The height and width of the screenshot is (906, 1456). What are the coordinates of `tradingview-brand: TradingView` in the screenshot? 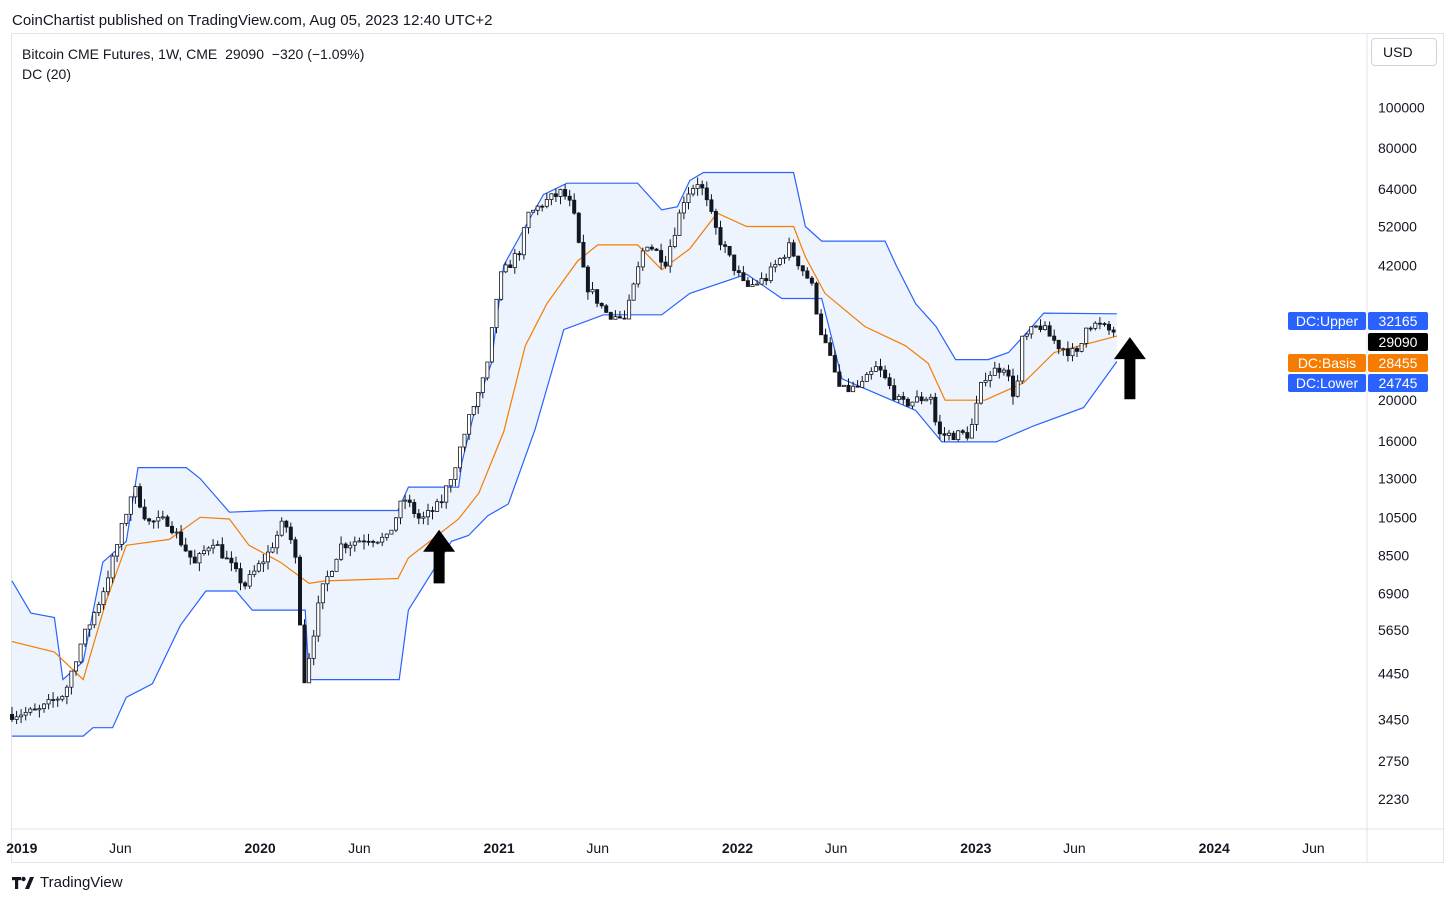 It's located at (67, 882).